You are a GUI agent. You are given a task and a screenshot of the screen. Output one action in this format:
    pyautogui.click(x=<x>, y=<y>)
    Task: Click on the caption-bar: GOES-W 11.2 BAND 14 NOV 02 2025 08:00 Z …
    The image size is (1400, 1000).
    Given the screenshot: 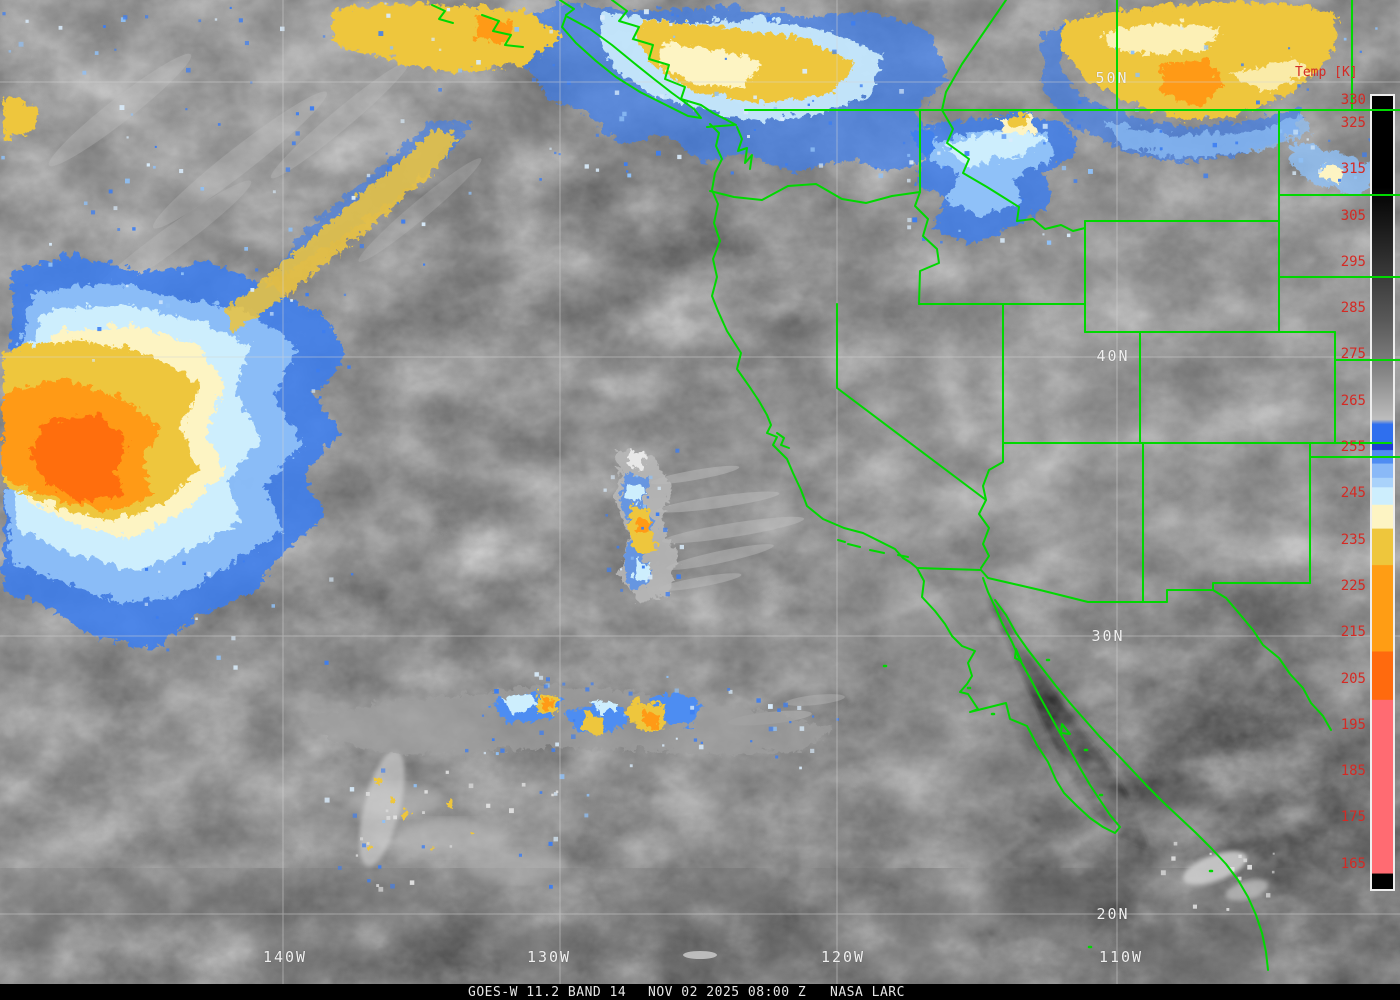 What is the action you would take?
    pyautogui.click(x=700, y=992)
    